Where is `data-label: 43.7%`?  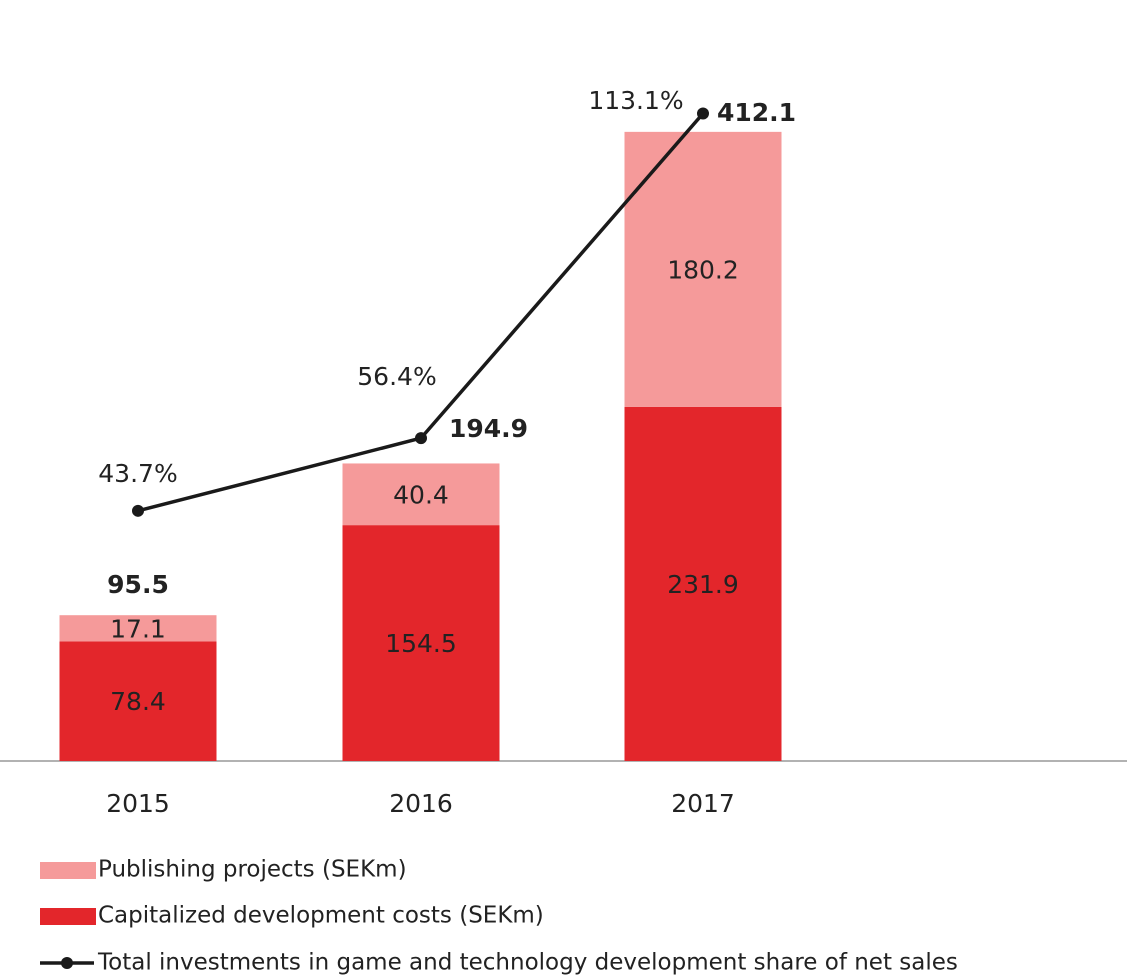 data-label: 43.7% is located at coordinates (137, 473).